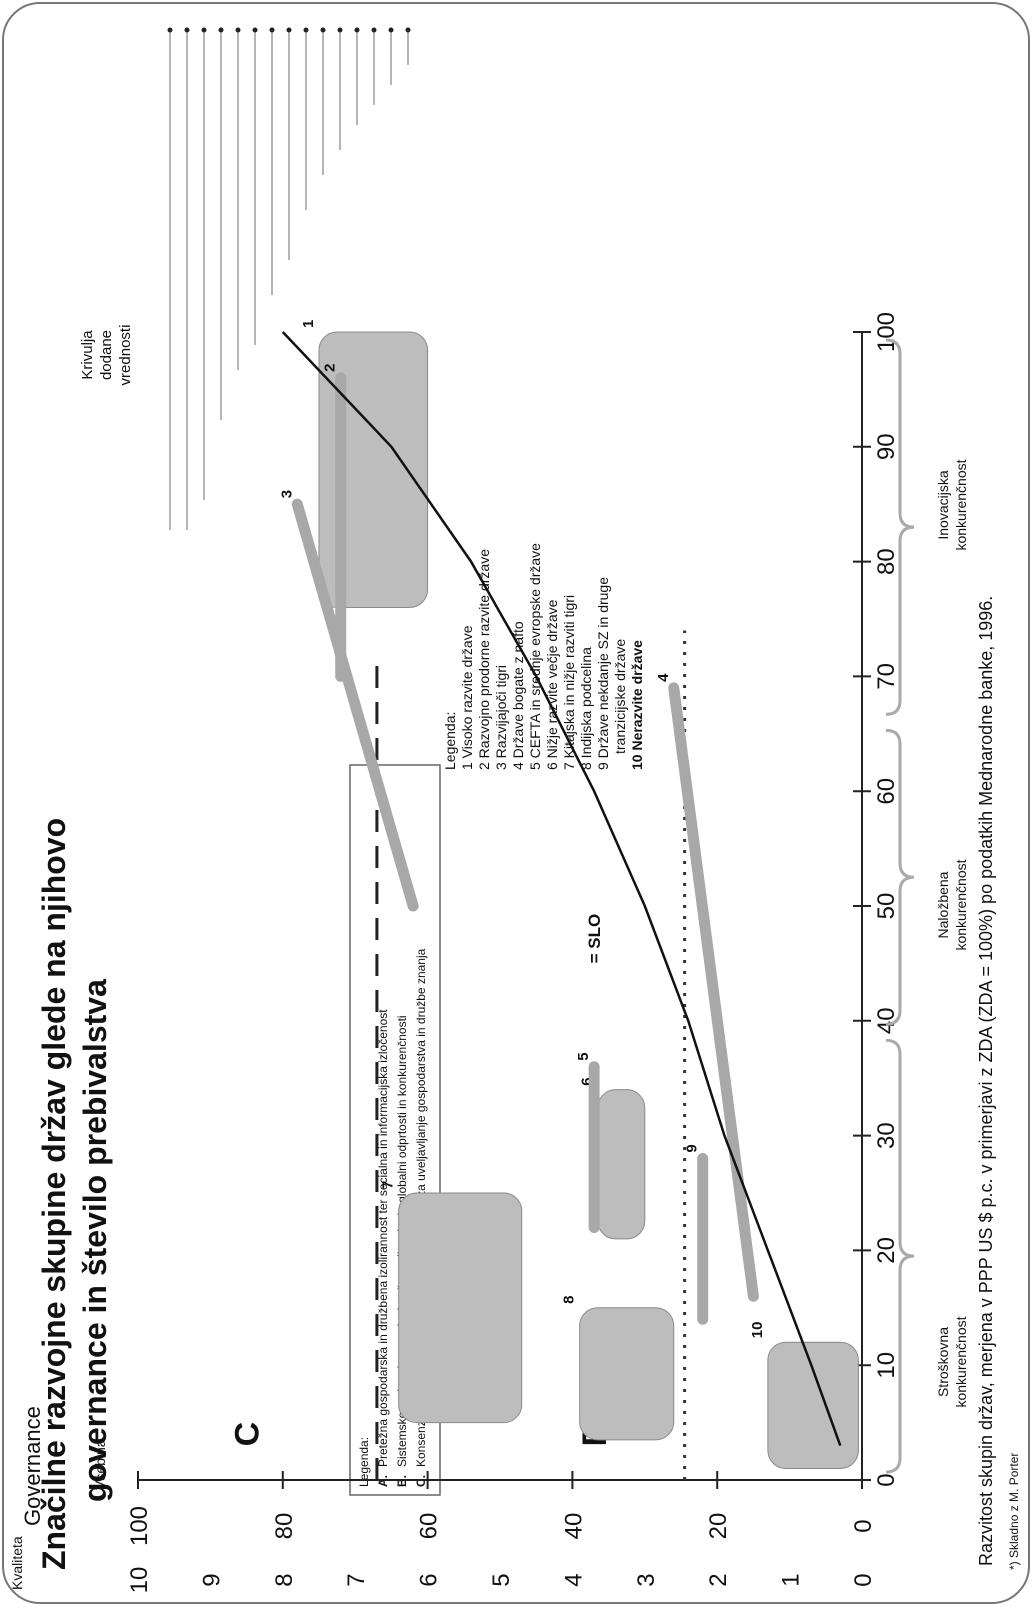  Describe the element at coordinates (356, 1579) in the screenshot. I see `y-tick-label-quality-7: 7` at that location.